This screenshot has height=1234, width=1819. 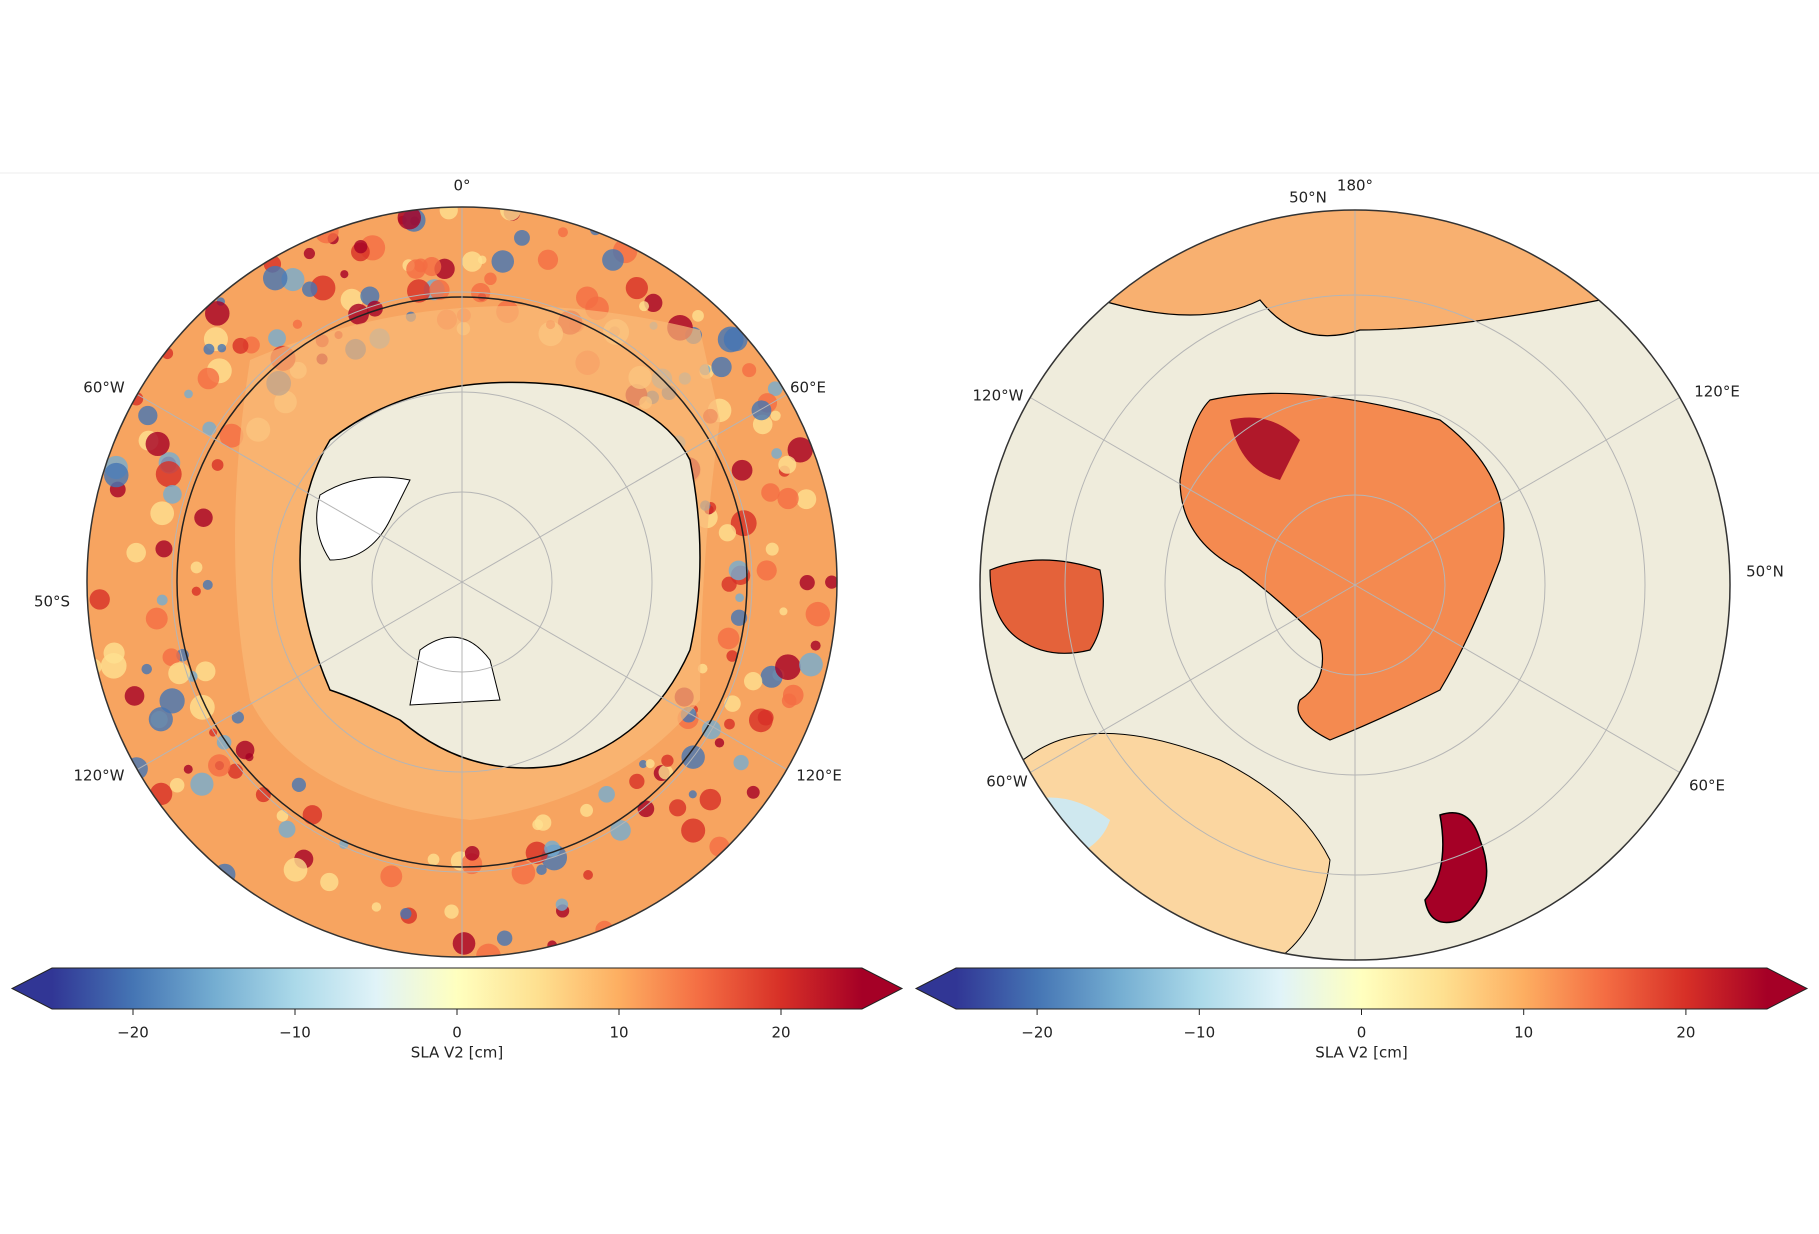 I want to click on graticule-label: 120°E, so click(x=1717, y=392).